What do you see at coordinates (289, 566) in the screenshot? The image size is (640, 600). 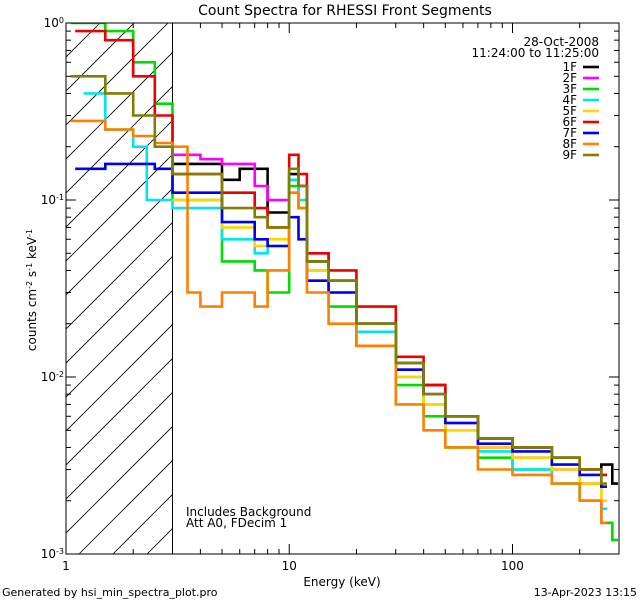 I see `x-tick-label: 10` at bounding box center [289, 566].